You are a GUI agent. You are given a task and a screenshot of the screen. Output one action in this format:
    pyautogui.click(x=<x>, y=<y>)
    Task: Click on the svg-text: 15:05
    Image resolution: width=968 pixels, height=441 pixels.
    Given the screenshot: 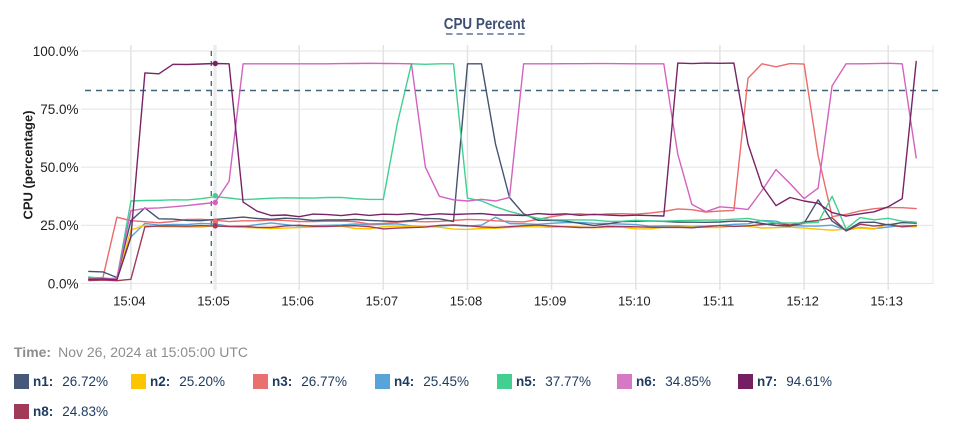 What is the action you would take?
    pyautogui.click(x=213, y=301)
    